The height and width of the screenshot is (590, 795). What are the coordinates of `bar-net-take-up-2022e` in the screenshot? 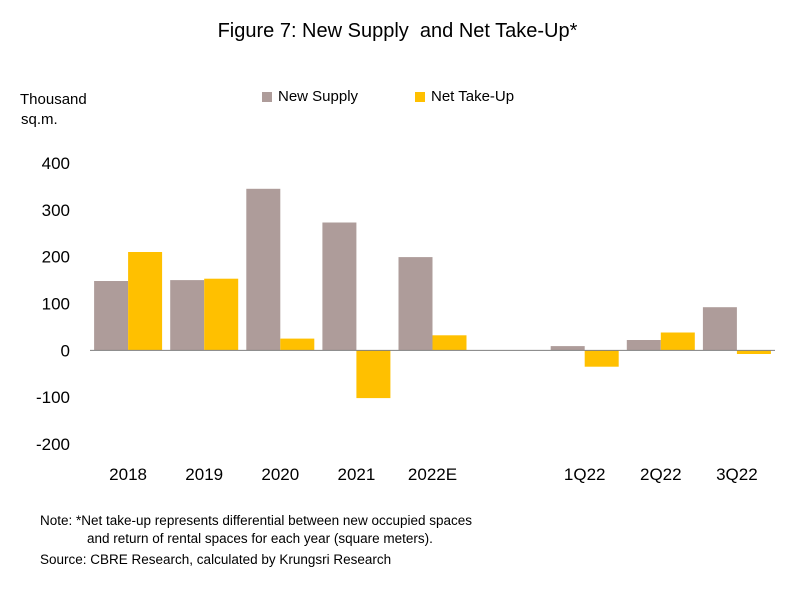 It's located at (449, 343).